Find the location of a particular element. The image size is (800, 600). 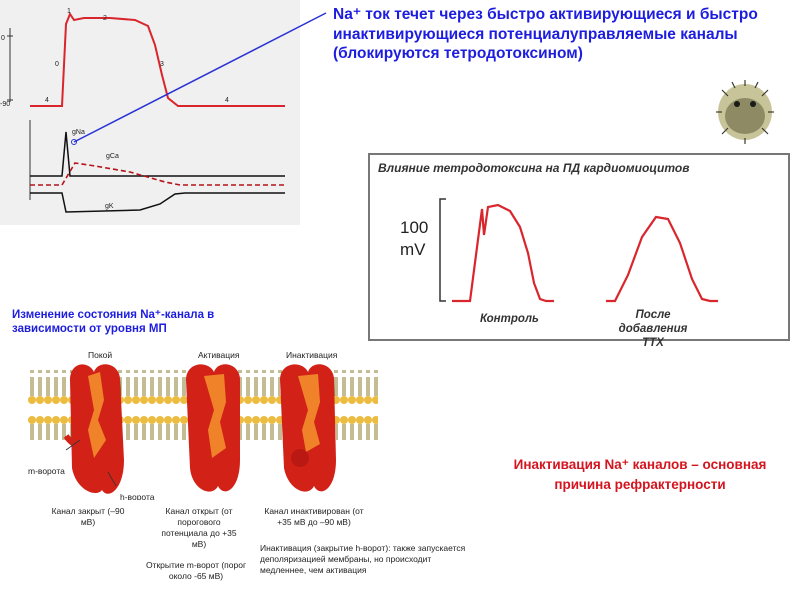

state-inactivation: Инактивация is located at coordinates (312, 355).